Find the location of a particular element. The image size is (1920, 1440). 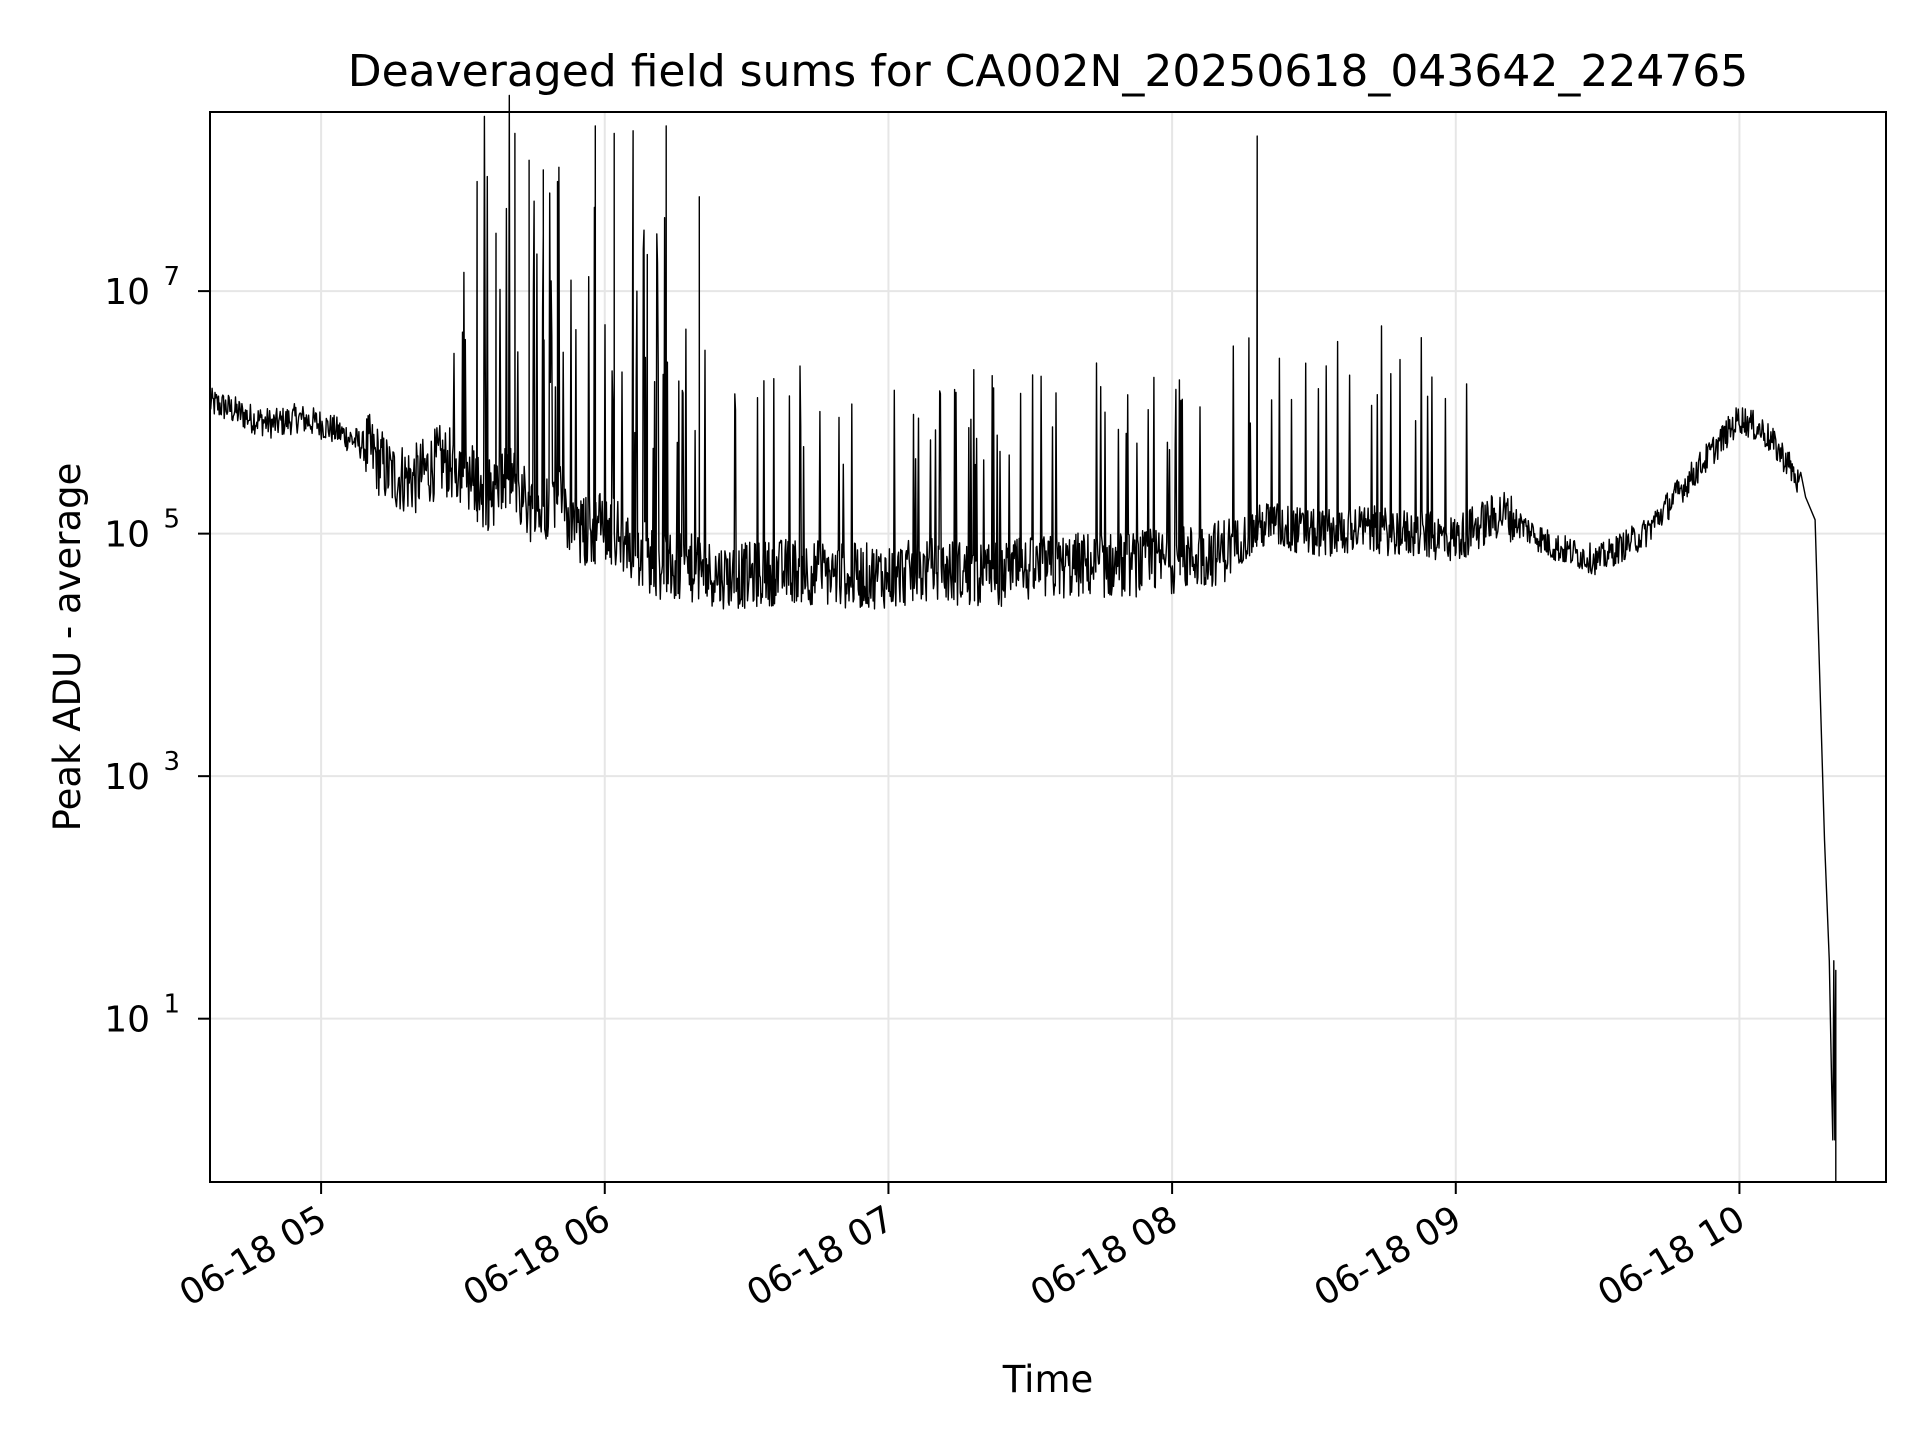

y-tick-exponent: 1 is located at coordinates (171, 1005).